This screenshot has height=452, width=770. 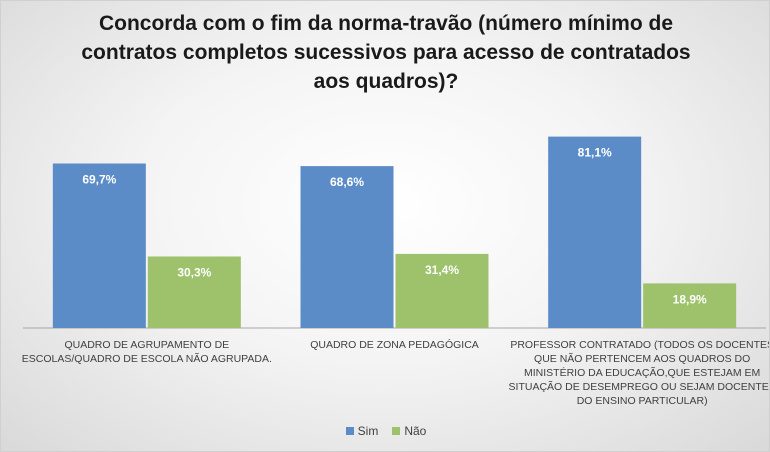 I want to click on category-label: MINISTÉRIO DA EDUCAÇÃO,QUE ESTEJAM EM, so click(x=642, y=372).